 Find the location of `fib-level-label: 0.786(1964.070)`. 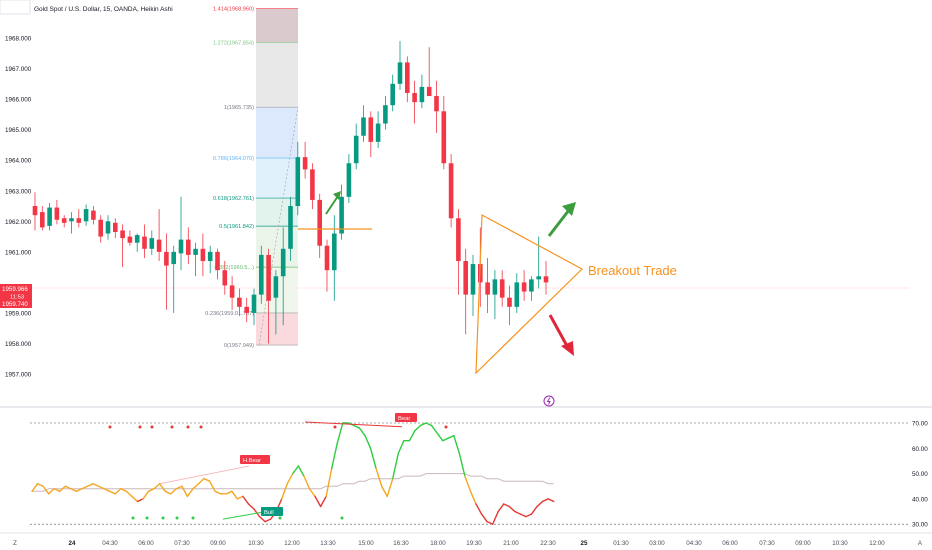

fib-level-label: 0.786(1964.070) is located at coordinates (233, 159).